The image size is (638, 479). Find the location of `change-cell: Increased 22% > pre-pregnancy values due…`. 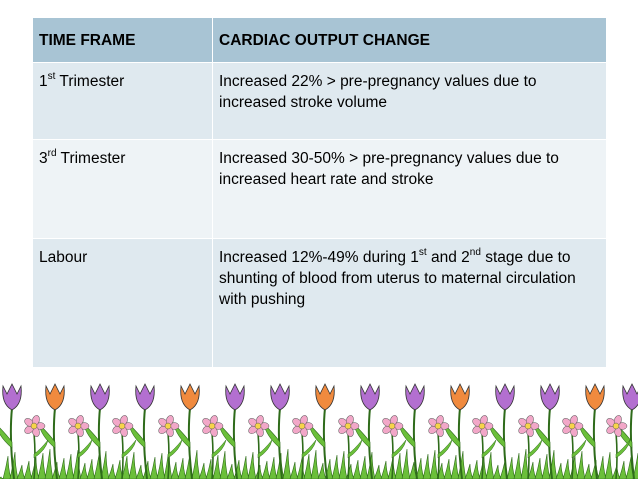

change-cell: Increased 22% > pre-pregnancy values due… is located at coordinates (409, 101).